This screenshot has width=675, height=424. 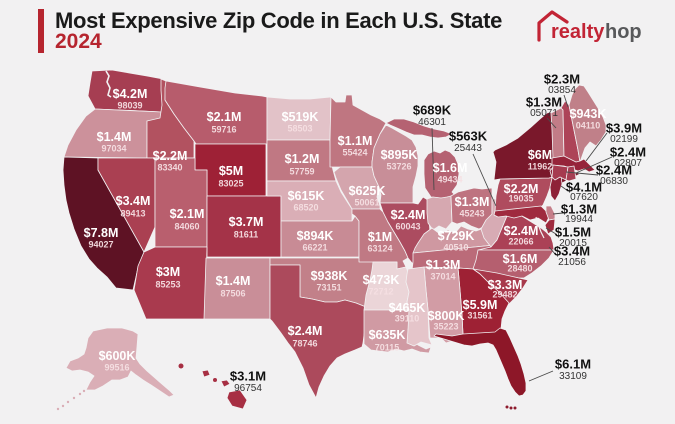 What do you see at coordinates (299, 129) in the screenshot?
I see `svg-text: 58503` at bounding box center [299, 129].